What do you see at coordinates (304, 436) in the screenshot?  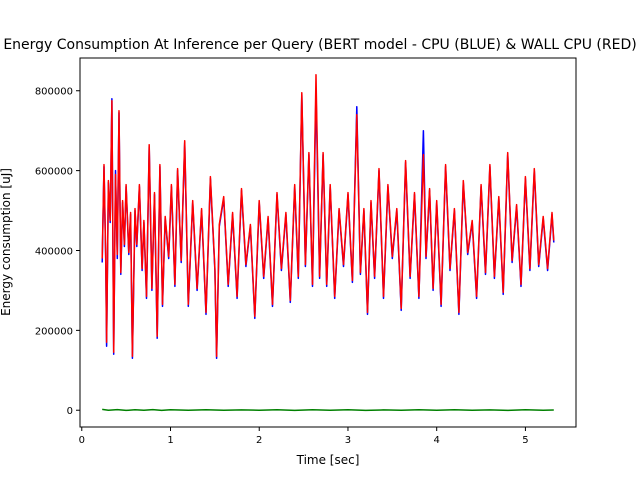 I see `x-axis-ticks: 0 1 2 3 4 5` at bounding box center [304, 436].